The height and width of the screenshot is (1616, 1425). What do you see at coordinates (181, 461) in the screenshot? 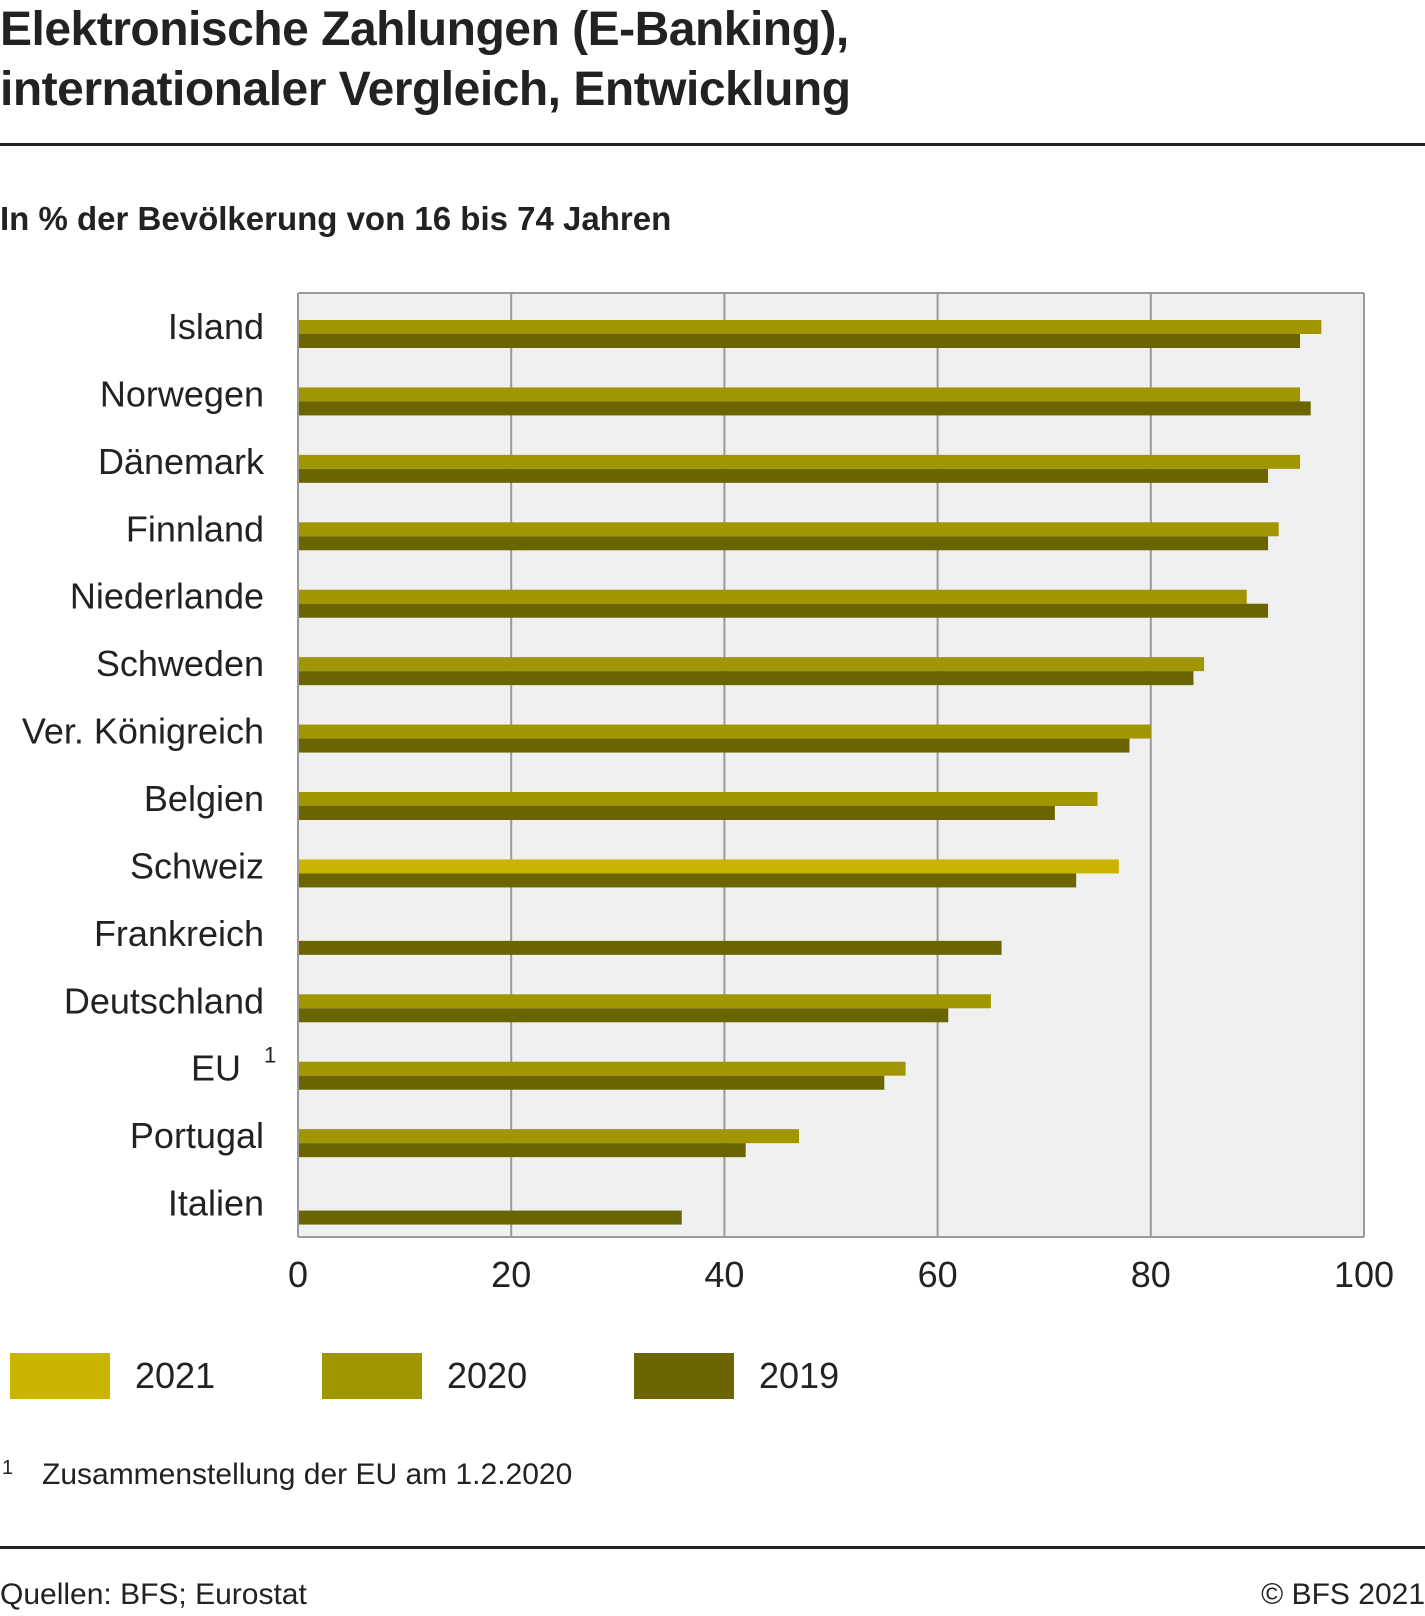
I see `category-label-dänemark: Dänemark` at bounding box center [181, 461].